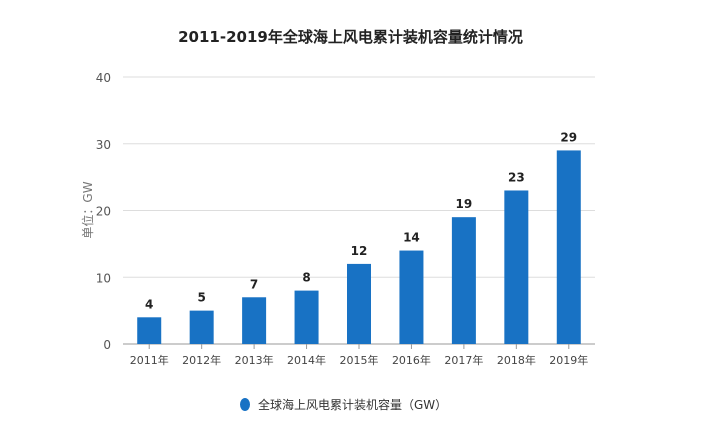 Image resolution: width=701 pixels, height=438 pixels. I want to click on legend: 全球海上风电累计装机容量（GW）, so click(343, 404).